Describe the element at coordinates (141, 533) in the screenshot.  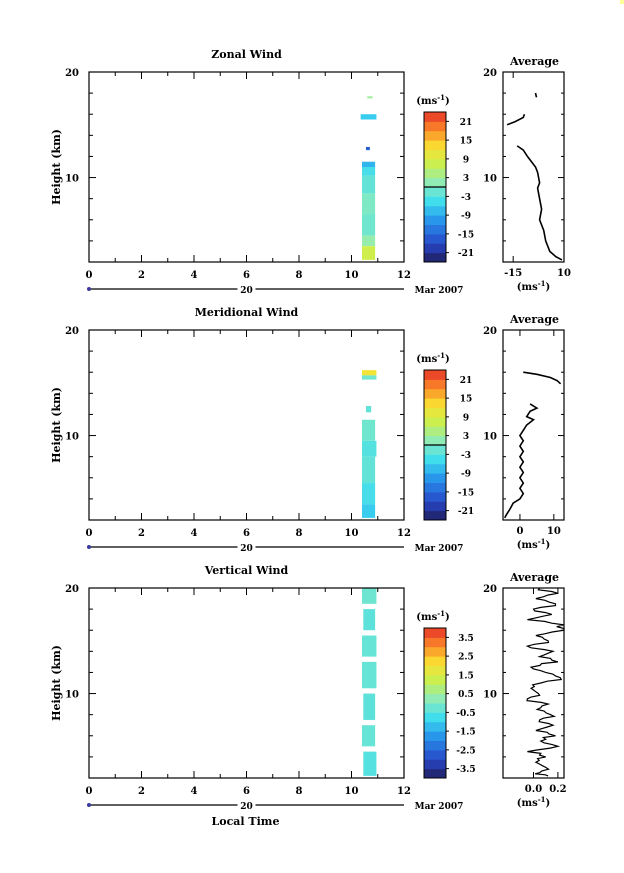
I see `x-tick-label: 2` at that location.